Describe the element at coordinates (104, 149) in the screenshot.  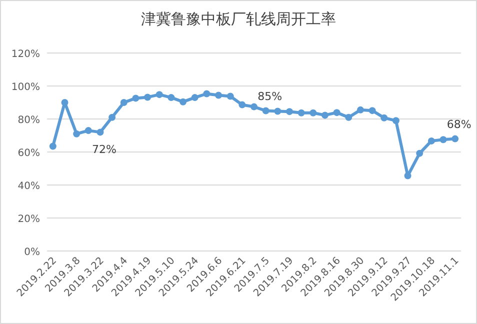
I see `data-label: 72%` at that location.